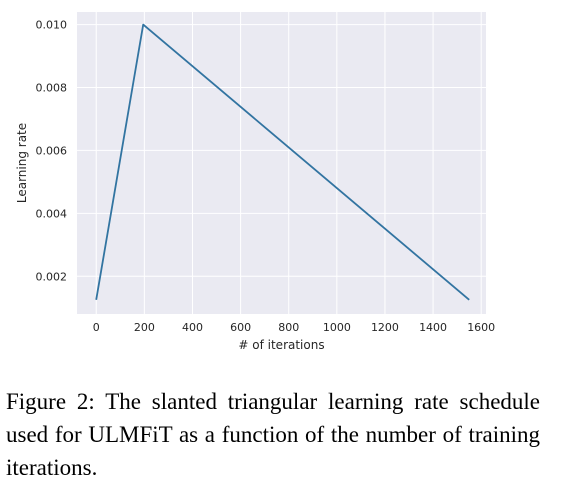 The width and height of the screenshot is (564, 484). I want to click on y-tick-label: 0.006, so click(52, 150).